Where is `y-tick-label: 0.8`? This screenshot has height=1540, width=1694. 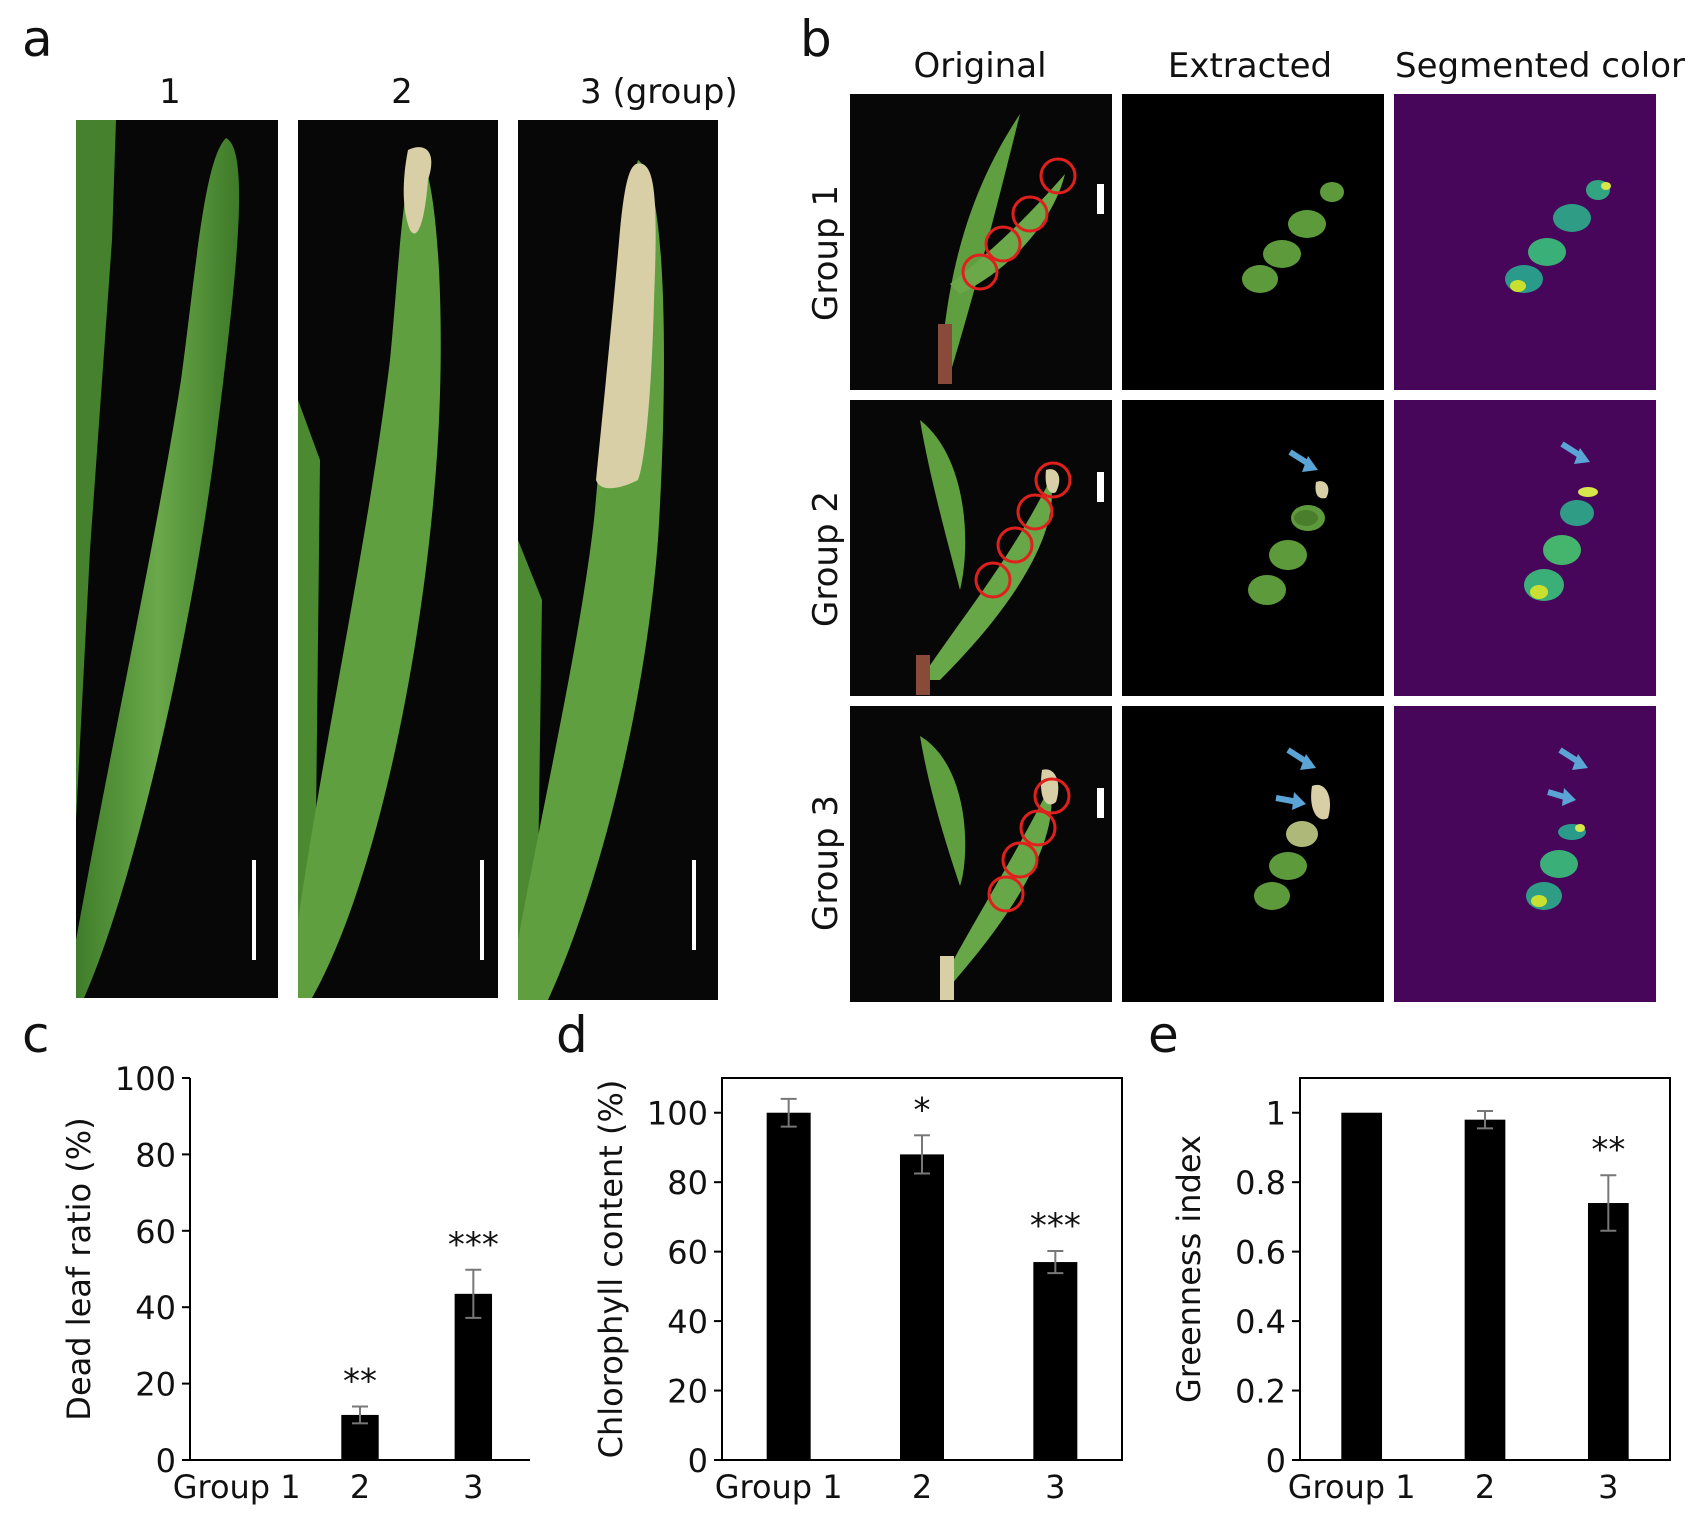
y-tick-label: 0.8 is located at coordinates (1260, 1183).